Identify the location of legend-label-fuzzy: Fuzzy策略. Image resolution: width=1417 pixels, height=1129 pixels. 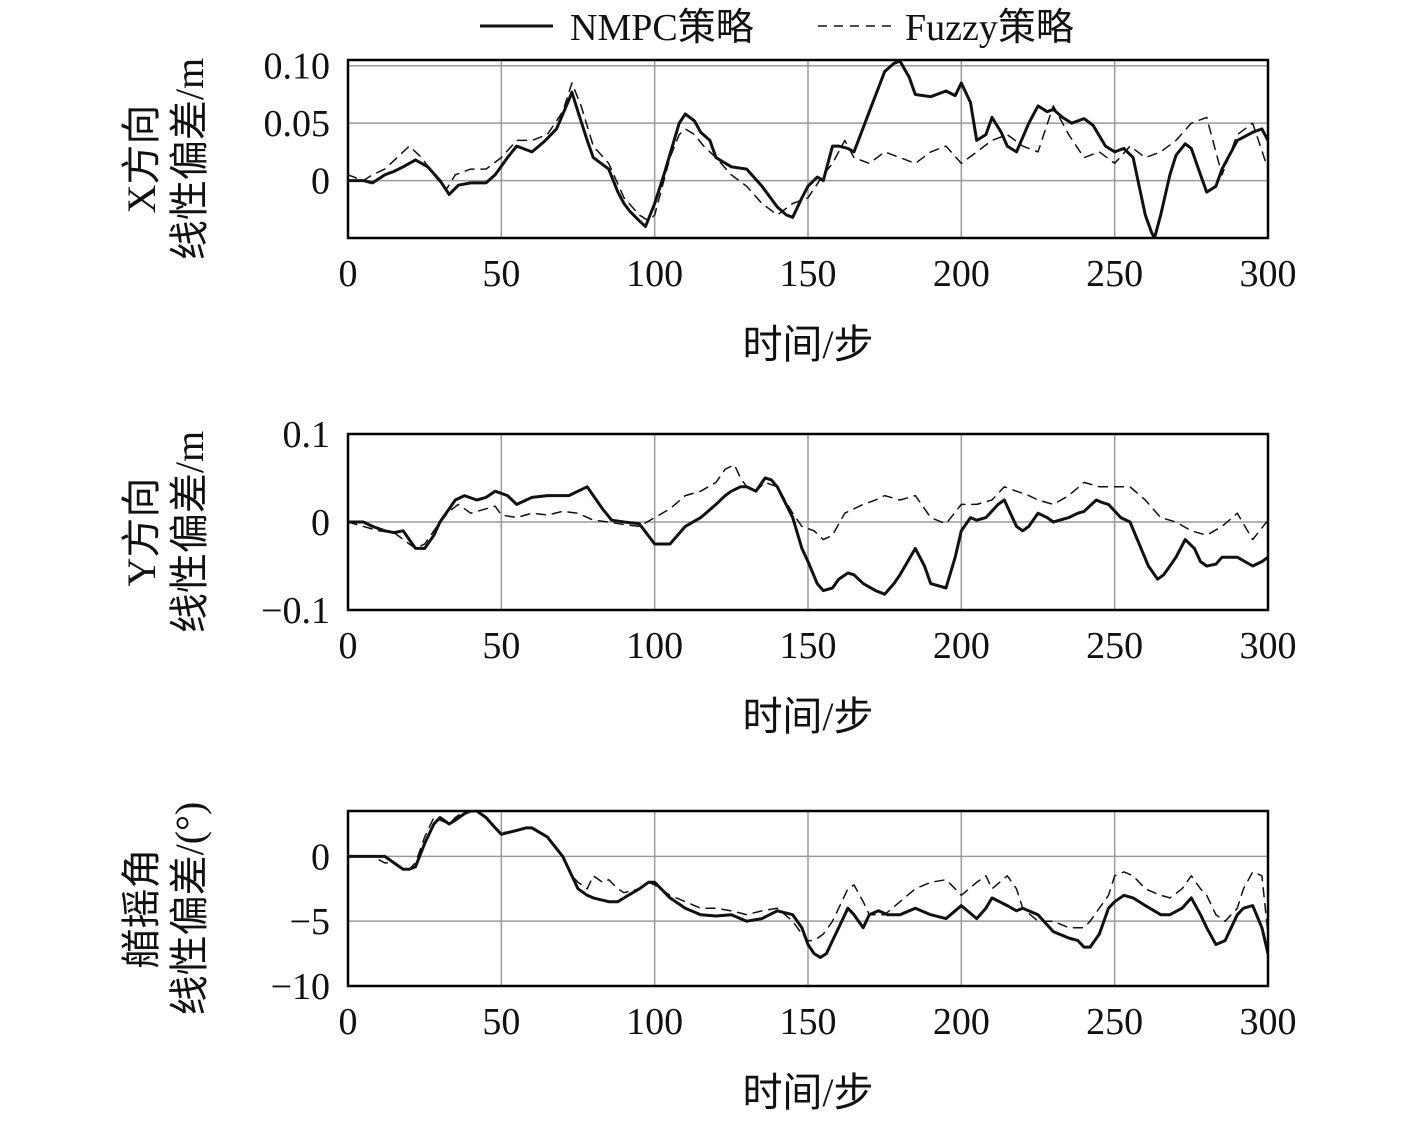
(989, 28).